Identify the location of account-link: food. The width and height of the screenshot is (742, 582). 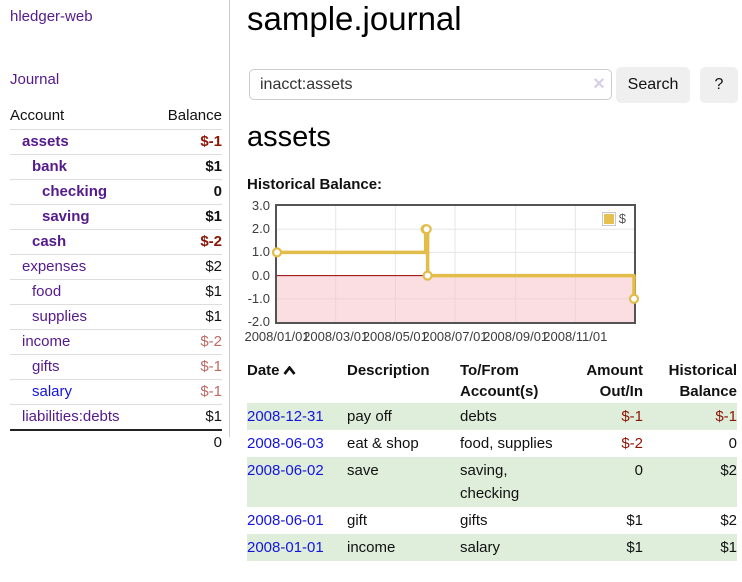
(47, 291).